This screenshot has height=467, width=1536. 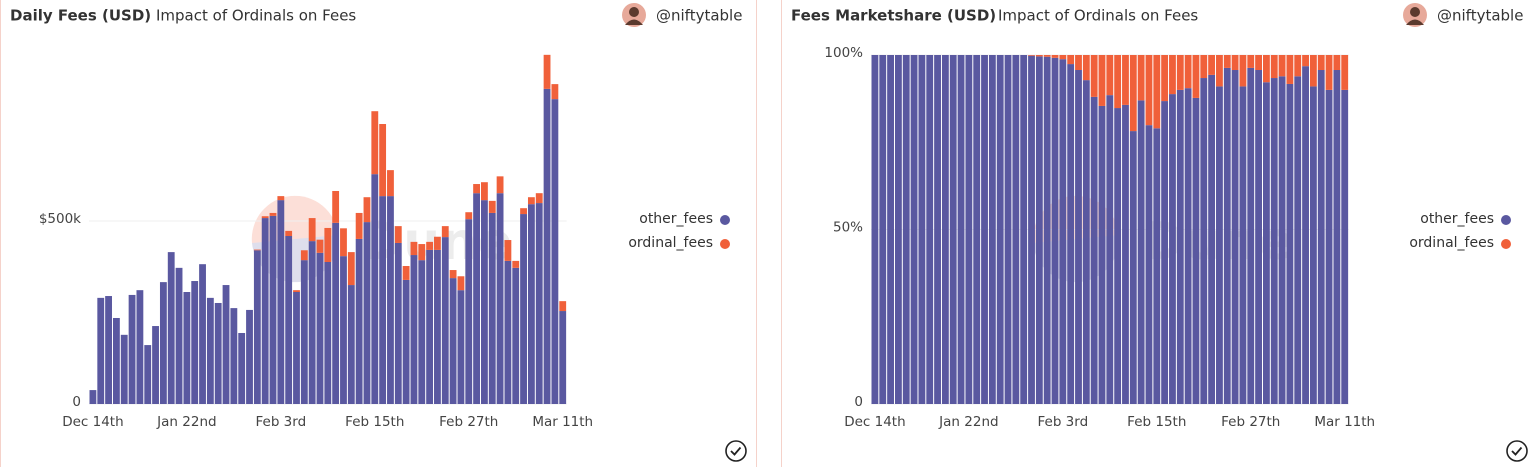 What do you see at coordinates (874, 422) in the screenshot?
I see `x-tick-label: Dec 14th` at bounding box center [874, 422].